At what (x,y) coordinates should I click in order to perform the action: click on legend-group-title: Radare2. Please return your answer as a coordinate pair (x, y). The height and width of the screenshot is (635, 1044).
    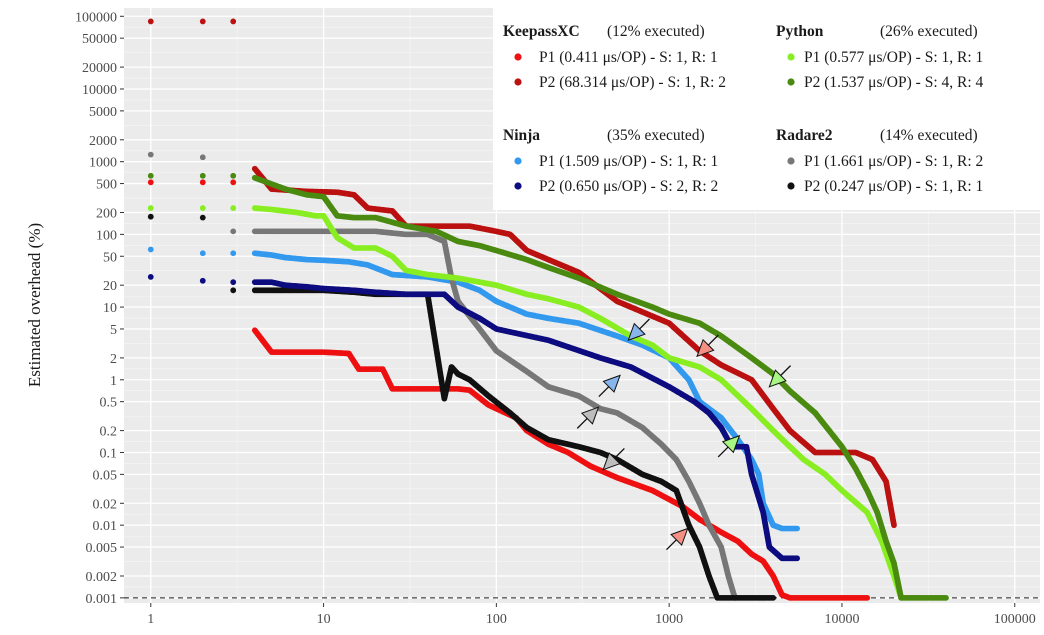
    Looking at the image, I should click on (804, 135).